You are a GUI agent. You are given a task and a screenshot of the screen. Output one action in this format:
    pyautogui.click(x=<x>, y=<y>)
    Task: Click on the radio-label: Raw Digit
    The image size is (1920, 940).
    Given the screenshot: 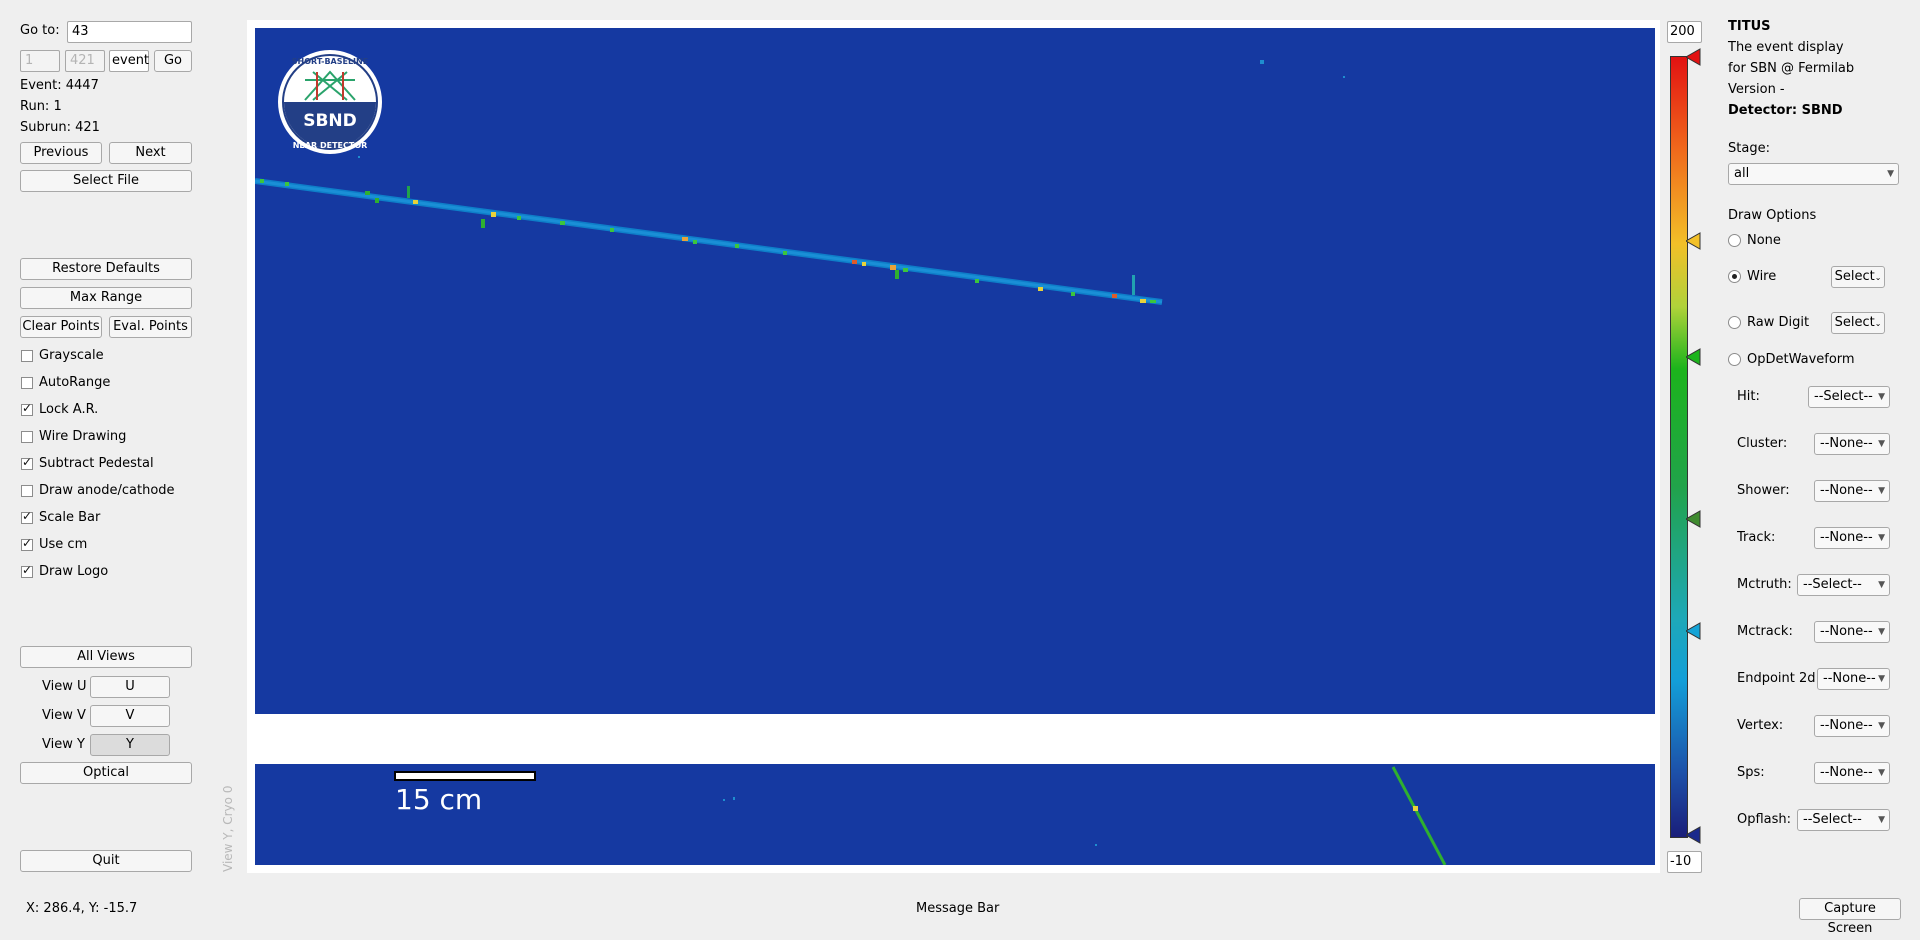 What is the action you would take?
    pyautogui.click(x=1778, y=322)
    